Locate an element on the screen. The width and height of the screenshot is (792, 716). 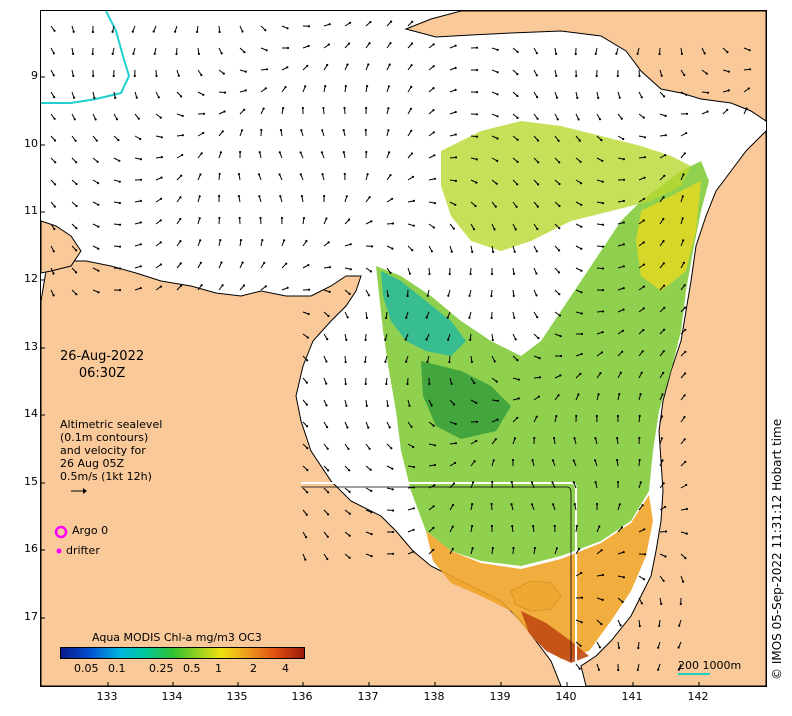
chl-teal-region is located at coordinates (423, 313).